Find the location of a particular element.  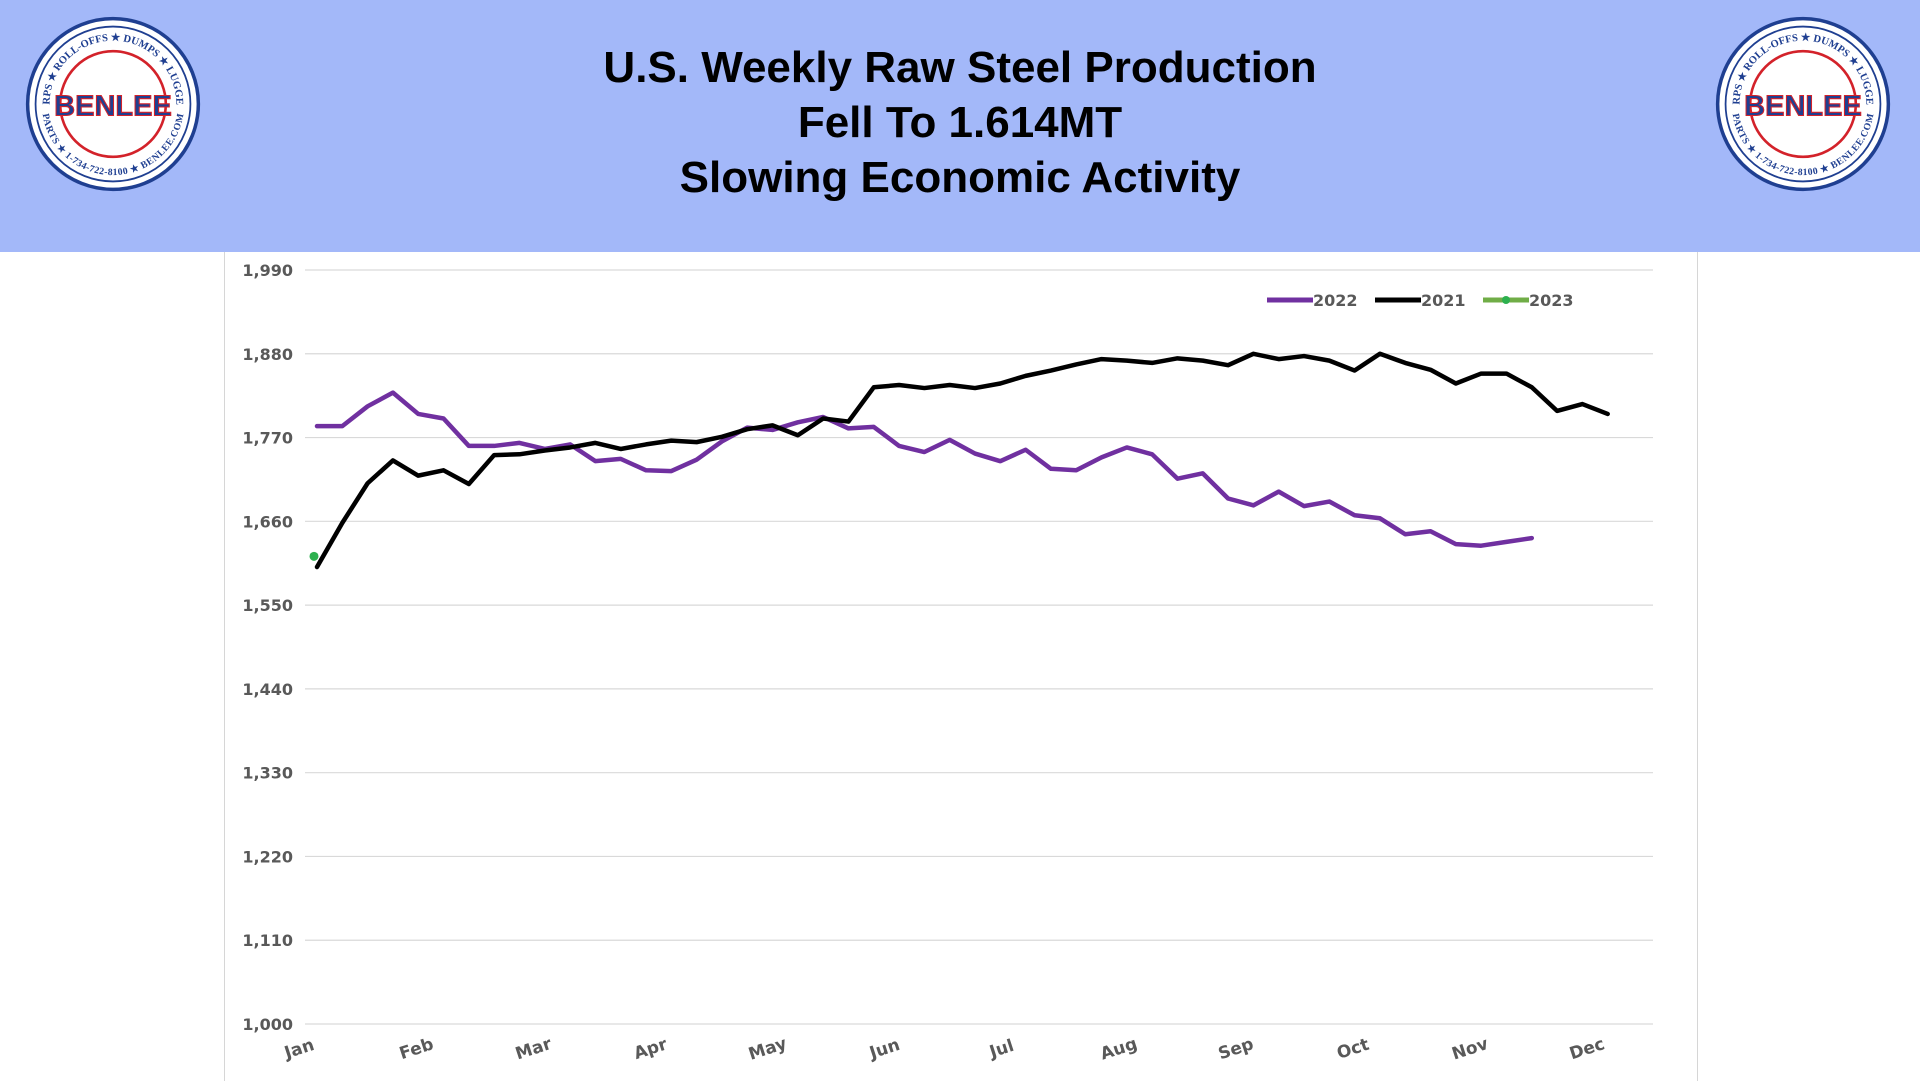

y-tick-label: 1,880 is located at coordinates (267, 354).